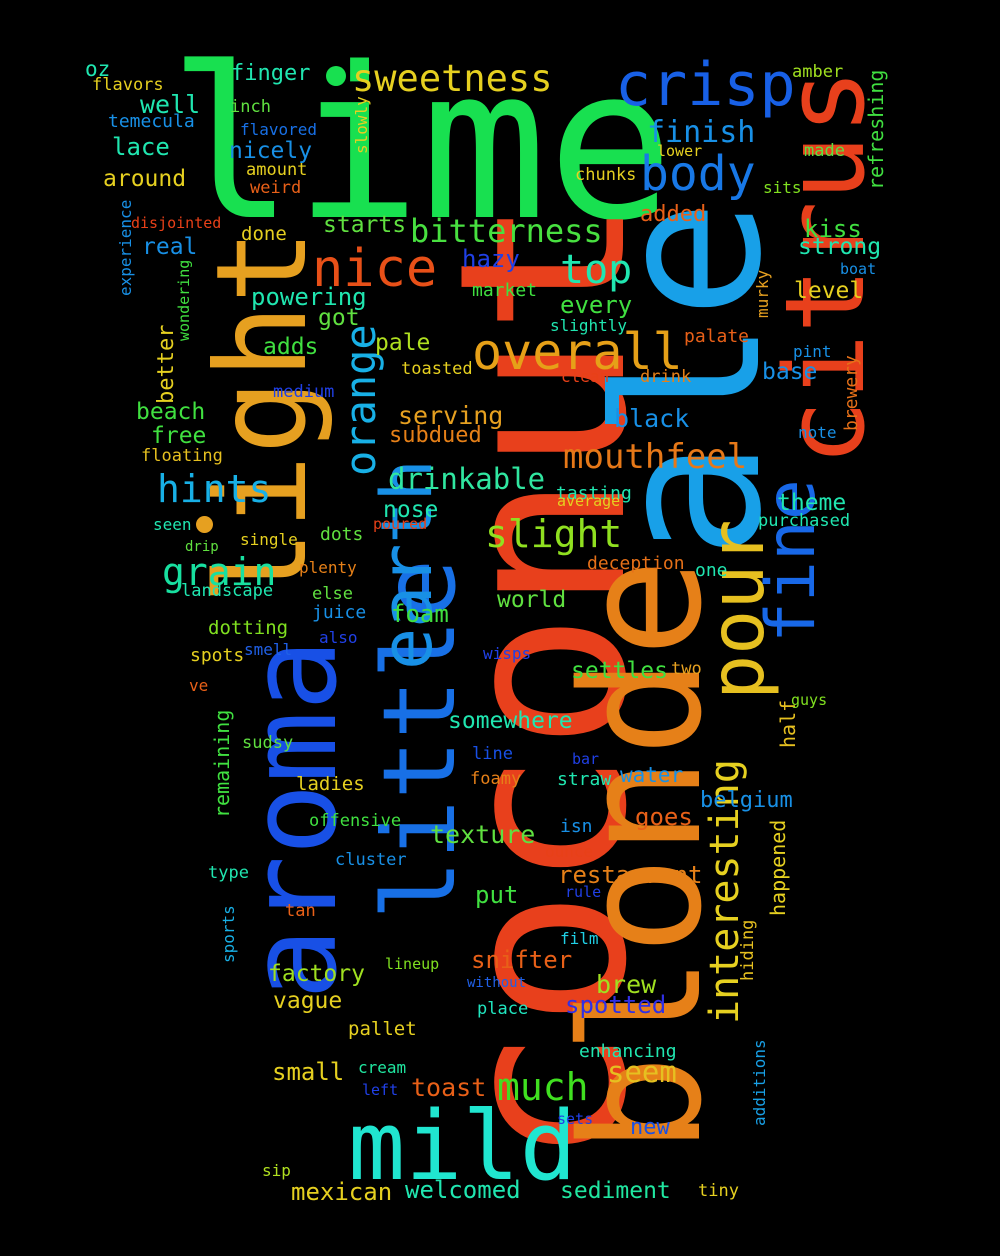 The width and height of the screenshot is (1000, 1256). I want to click on word-brewery: brewery, so click(851, 392).